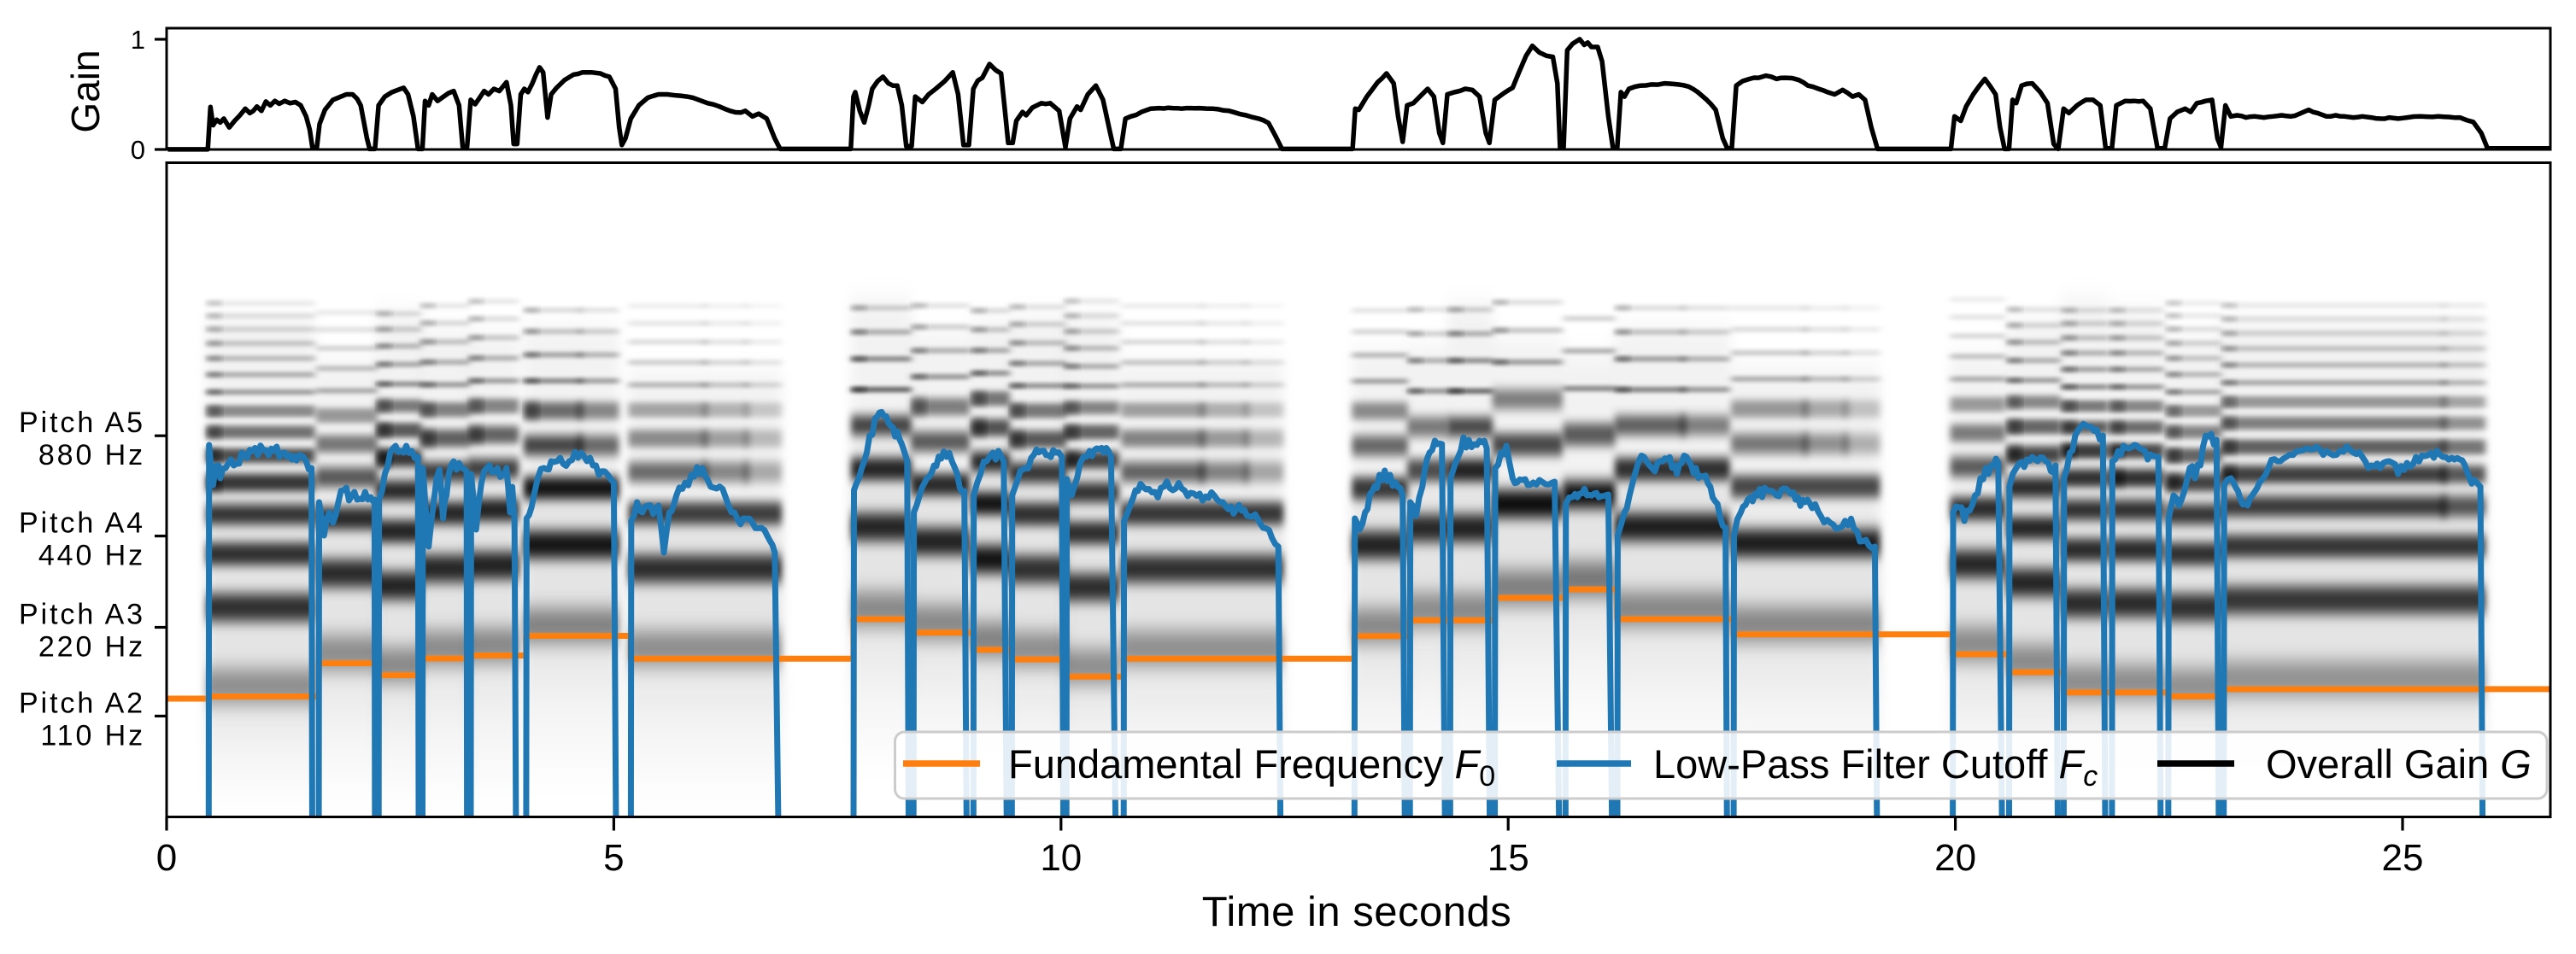 The width and height of the screenshot is (2576, 954). I want to click on svg-text: Overall Gain G, so click(2399, 764).